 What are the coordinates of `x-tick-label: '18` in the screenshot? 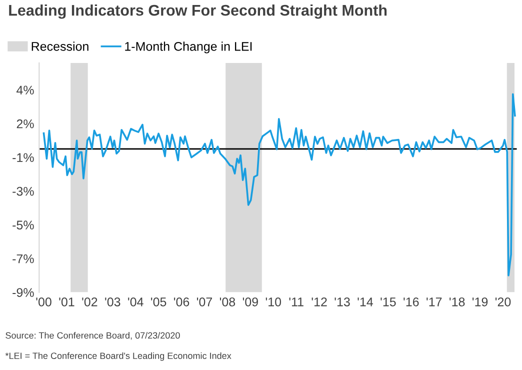 It's located at (457, 301).